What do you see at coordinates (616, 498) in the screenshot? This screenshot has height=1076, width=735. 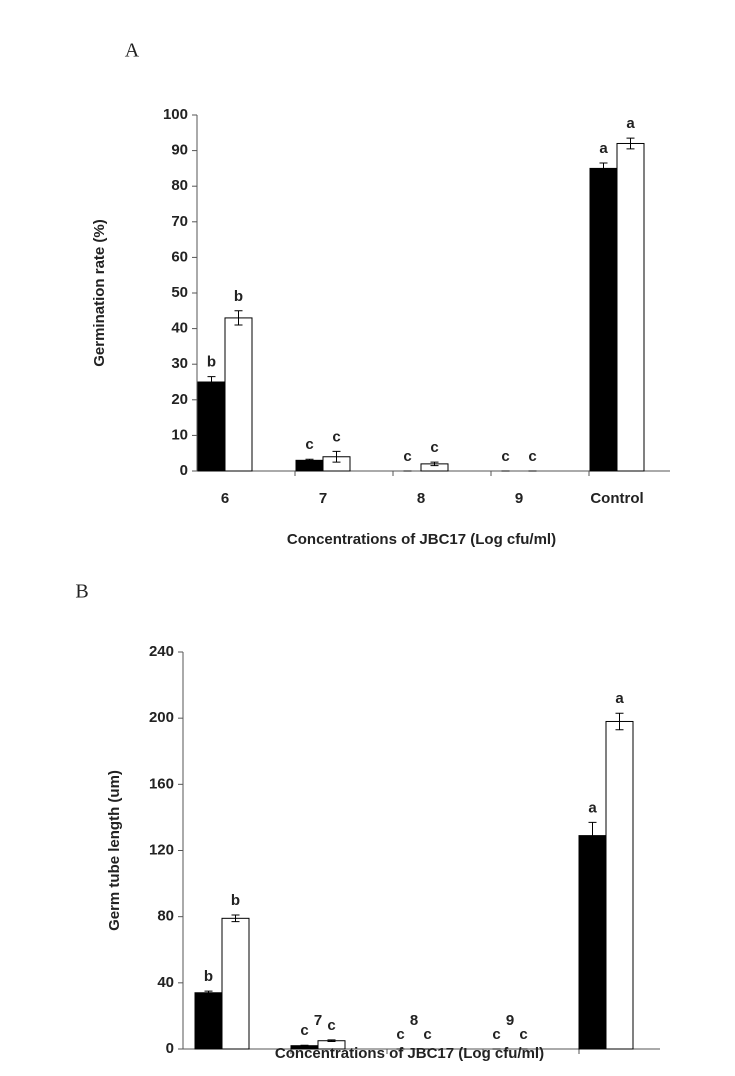 I see `x-tick-label: Control` at bounding box center [616, 498].